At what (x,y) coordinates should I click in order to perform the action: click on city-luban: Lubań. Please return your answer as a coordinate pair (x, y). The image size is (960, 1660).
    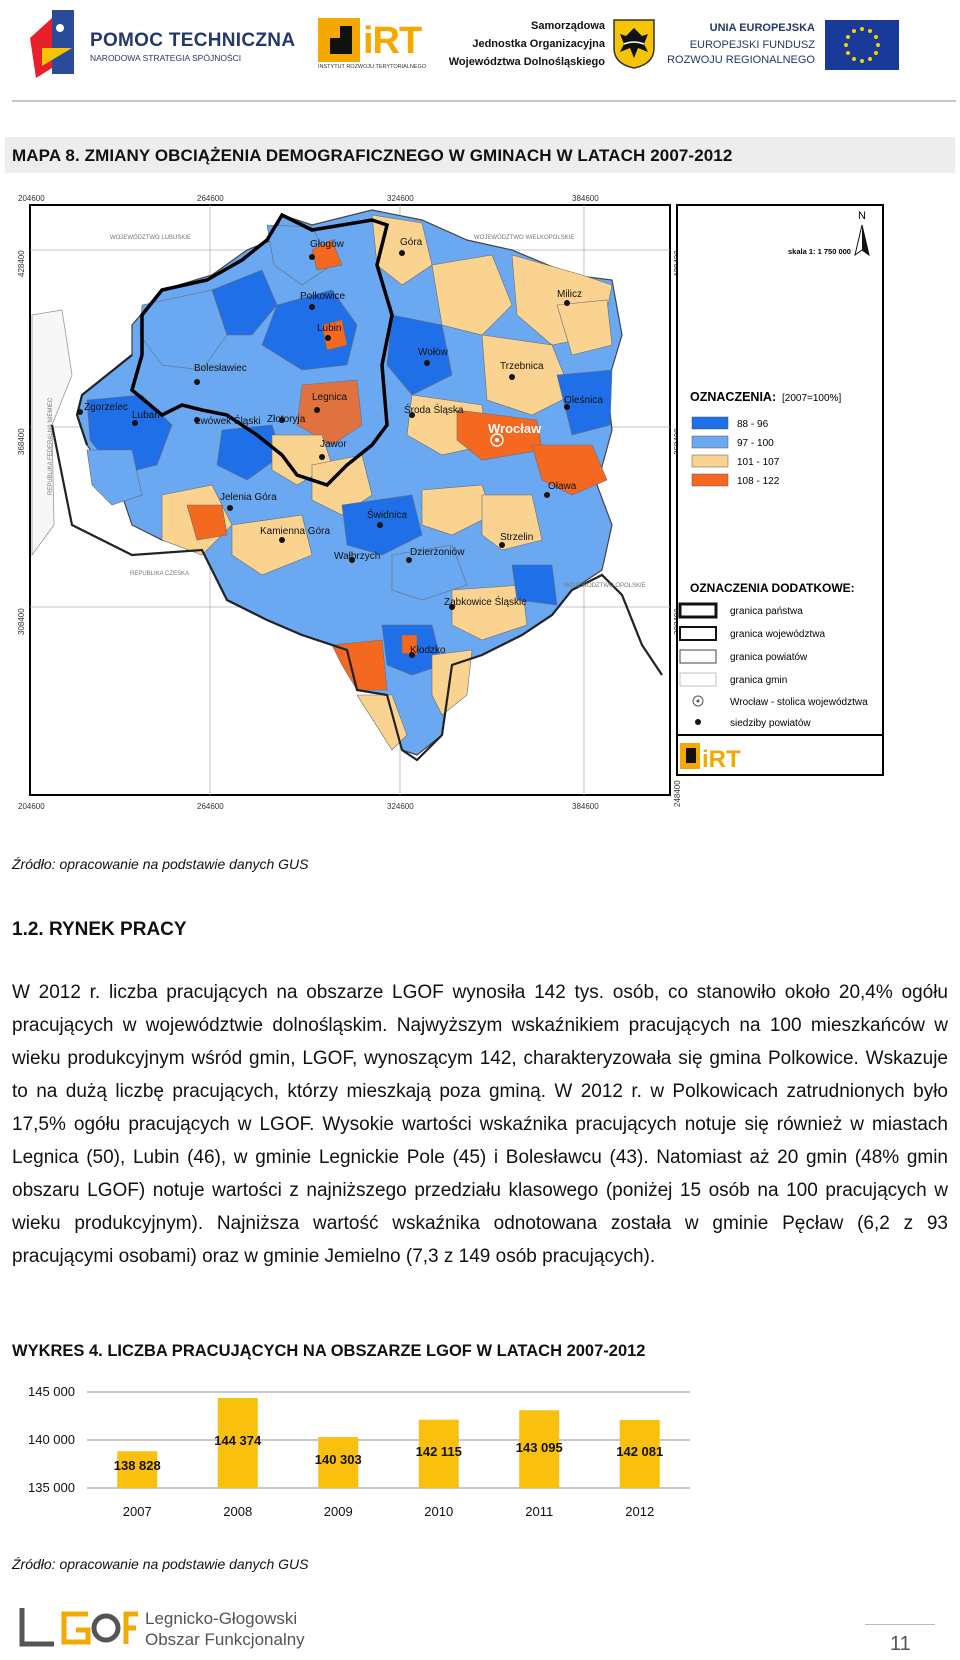
    Looking at the image, I should click on (146, 415).